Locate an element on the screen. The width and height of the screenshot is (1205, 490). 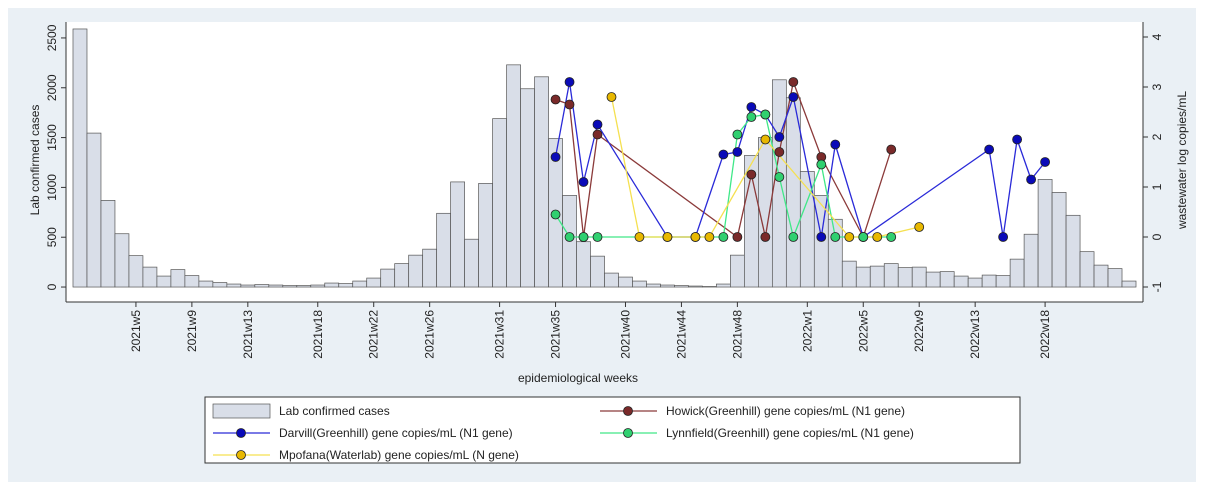
y-tick-label: 2500 is located at coordinates (52, 37).